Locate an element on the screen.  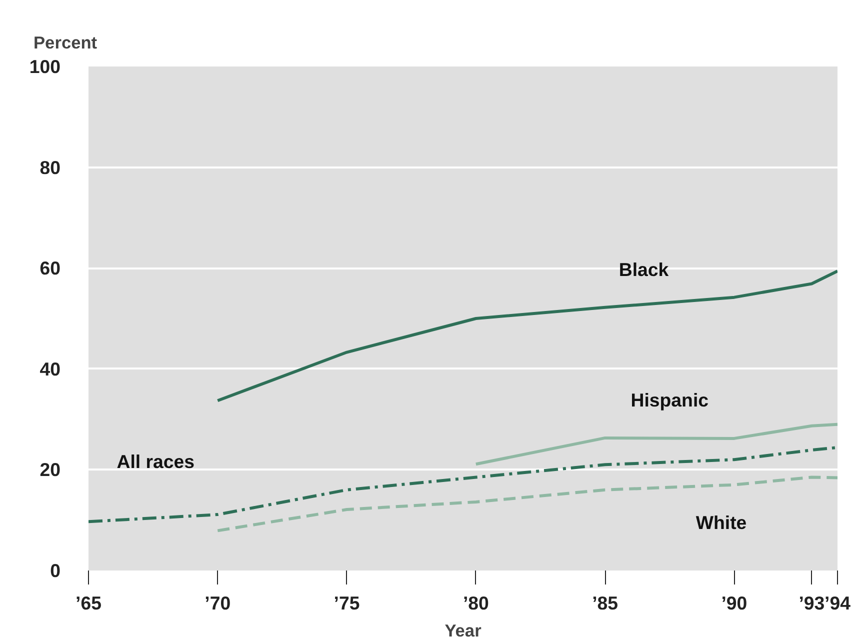
x-tick-label: ’94 is located at coordinates (838, 603).